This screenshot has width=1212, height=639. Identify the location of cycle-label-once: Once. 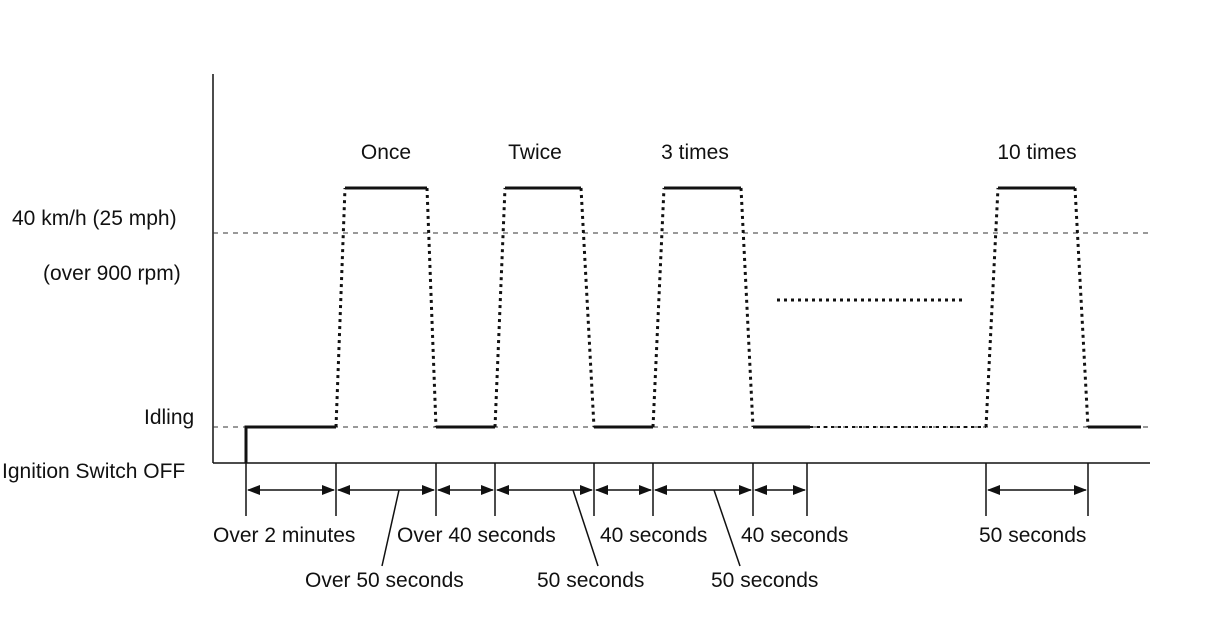
(386, 152).